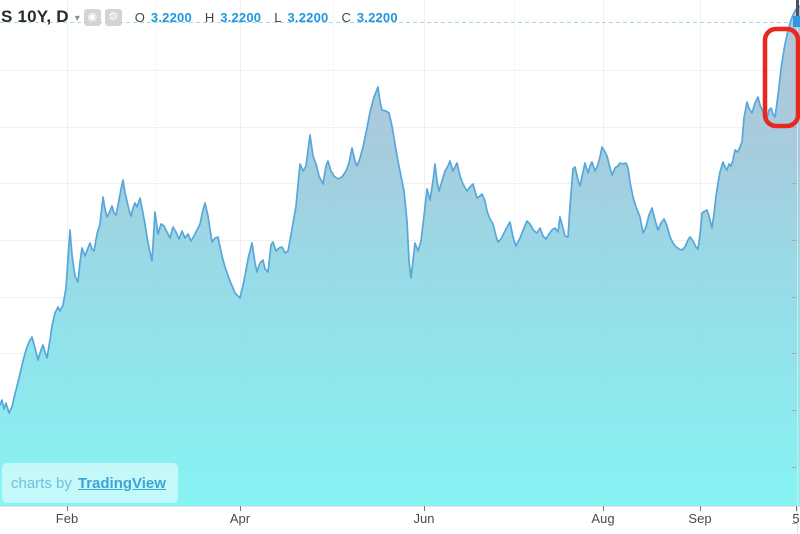 The image size is (800, 534). I want to click on open-value: 3.2200, so click(171, 17).